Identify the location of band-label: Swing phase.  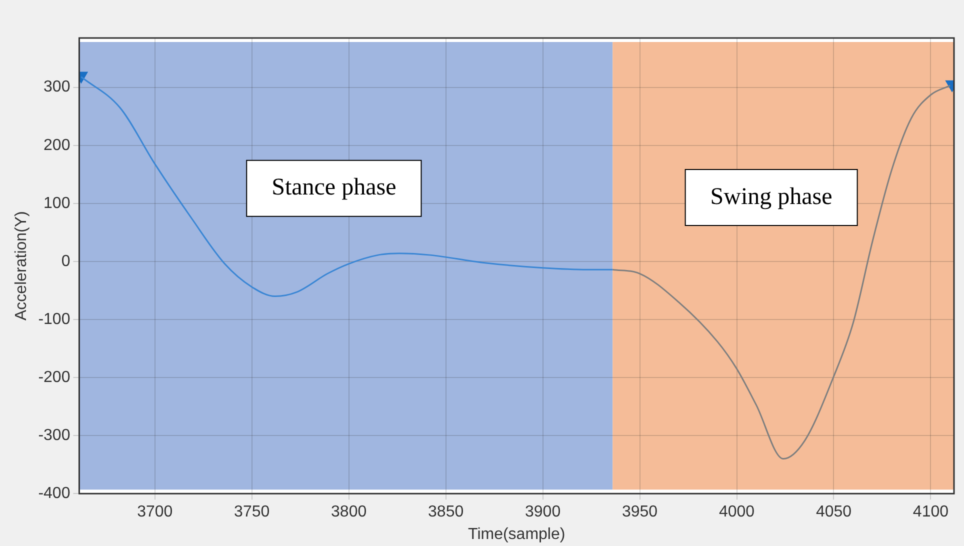
(771, 197).